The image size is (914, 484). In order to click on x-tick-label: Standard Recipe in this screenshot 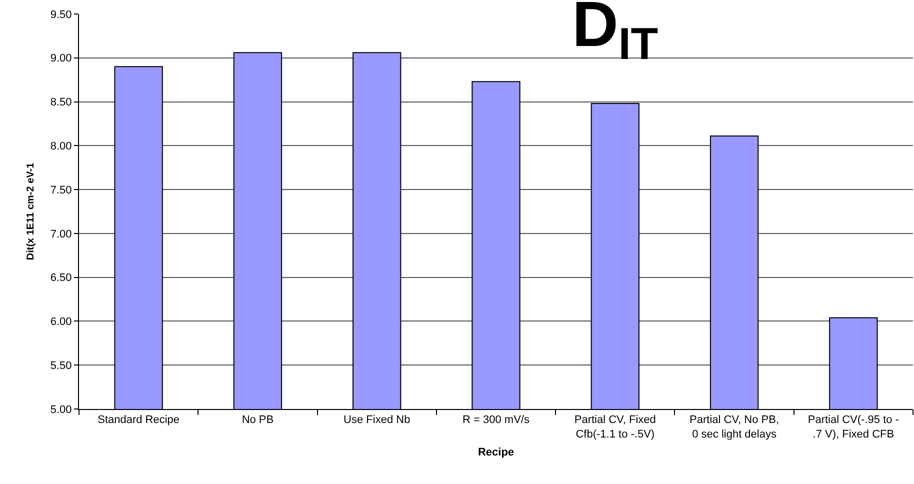, I will do `click(139, 420)`.